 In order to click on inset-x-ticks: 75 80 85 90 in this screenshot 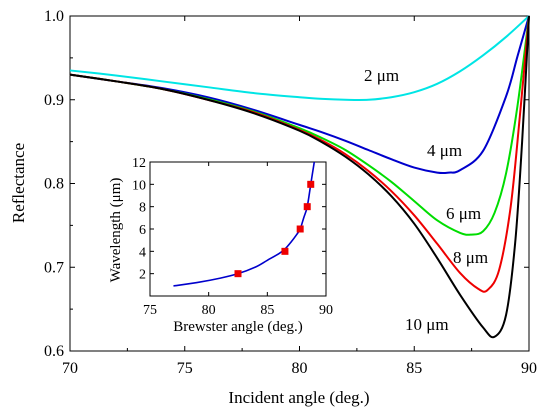, I will do `click(238, 240)`.